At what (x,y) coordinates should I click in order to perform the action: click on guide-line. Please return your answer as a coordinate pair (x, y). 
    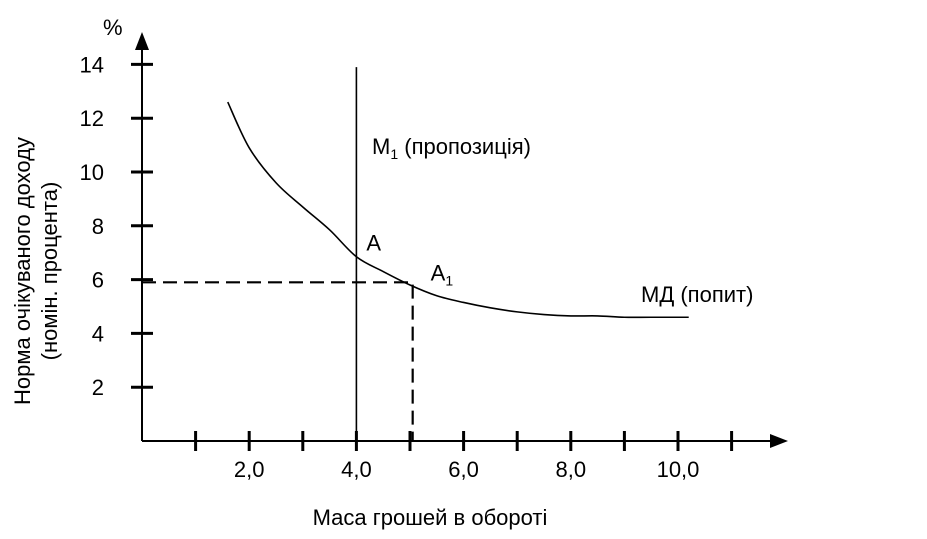
    Looking at the image, I should click on (278, 361).